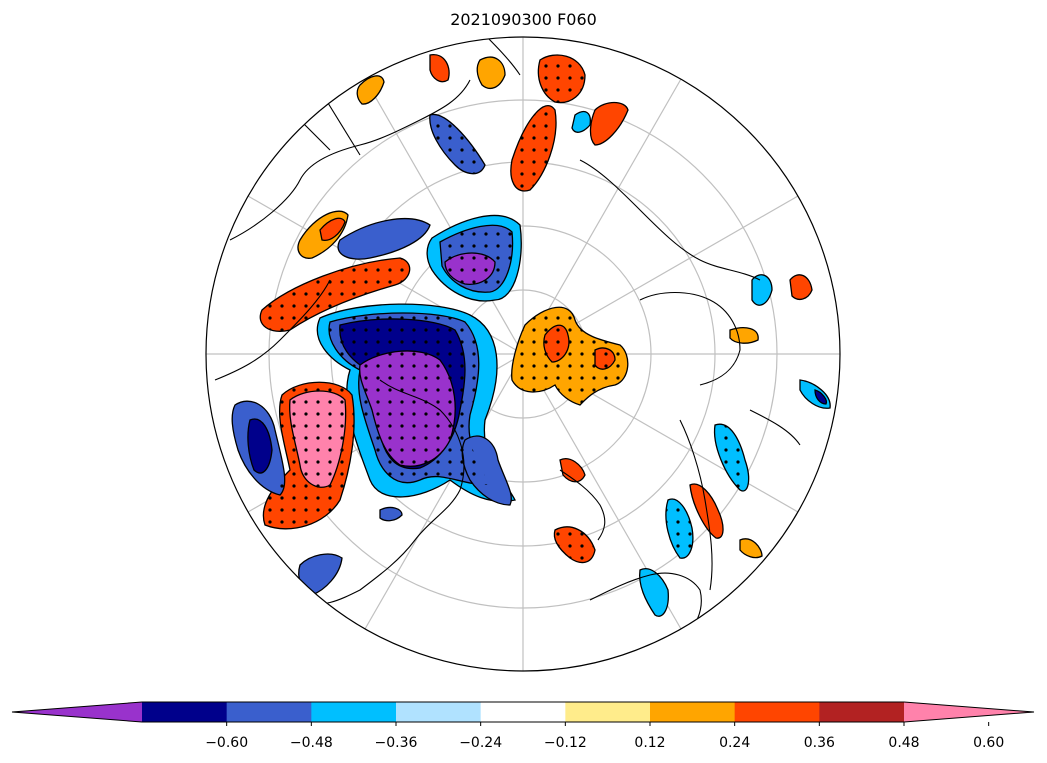 The height and width of the screenshot is (763, 1047). What do you see at coordinates (396, 743) in the screenshot?
I see `colorbar-tick-label: −0.36` at bounding box center [396, 743].